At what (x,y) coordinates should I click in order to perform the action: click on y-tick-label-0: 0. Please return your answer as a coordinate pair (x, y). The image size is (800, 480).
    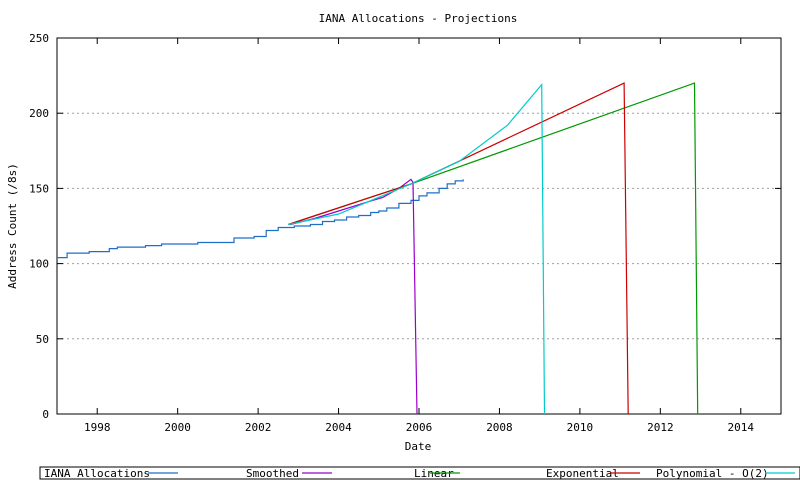
    Looking at the image, I should click on (45, 414).